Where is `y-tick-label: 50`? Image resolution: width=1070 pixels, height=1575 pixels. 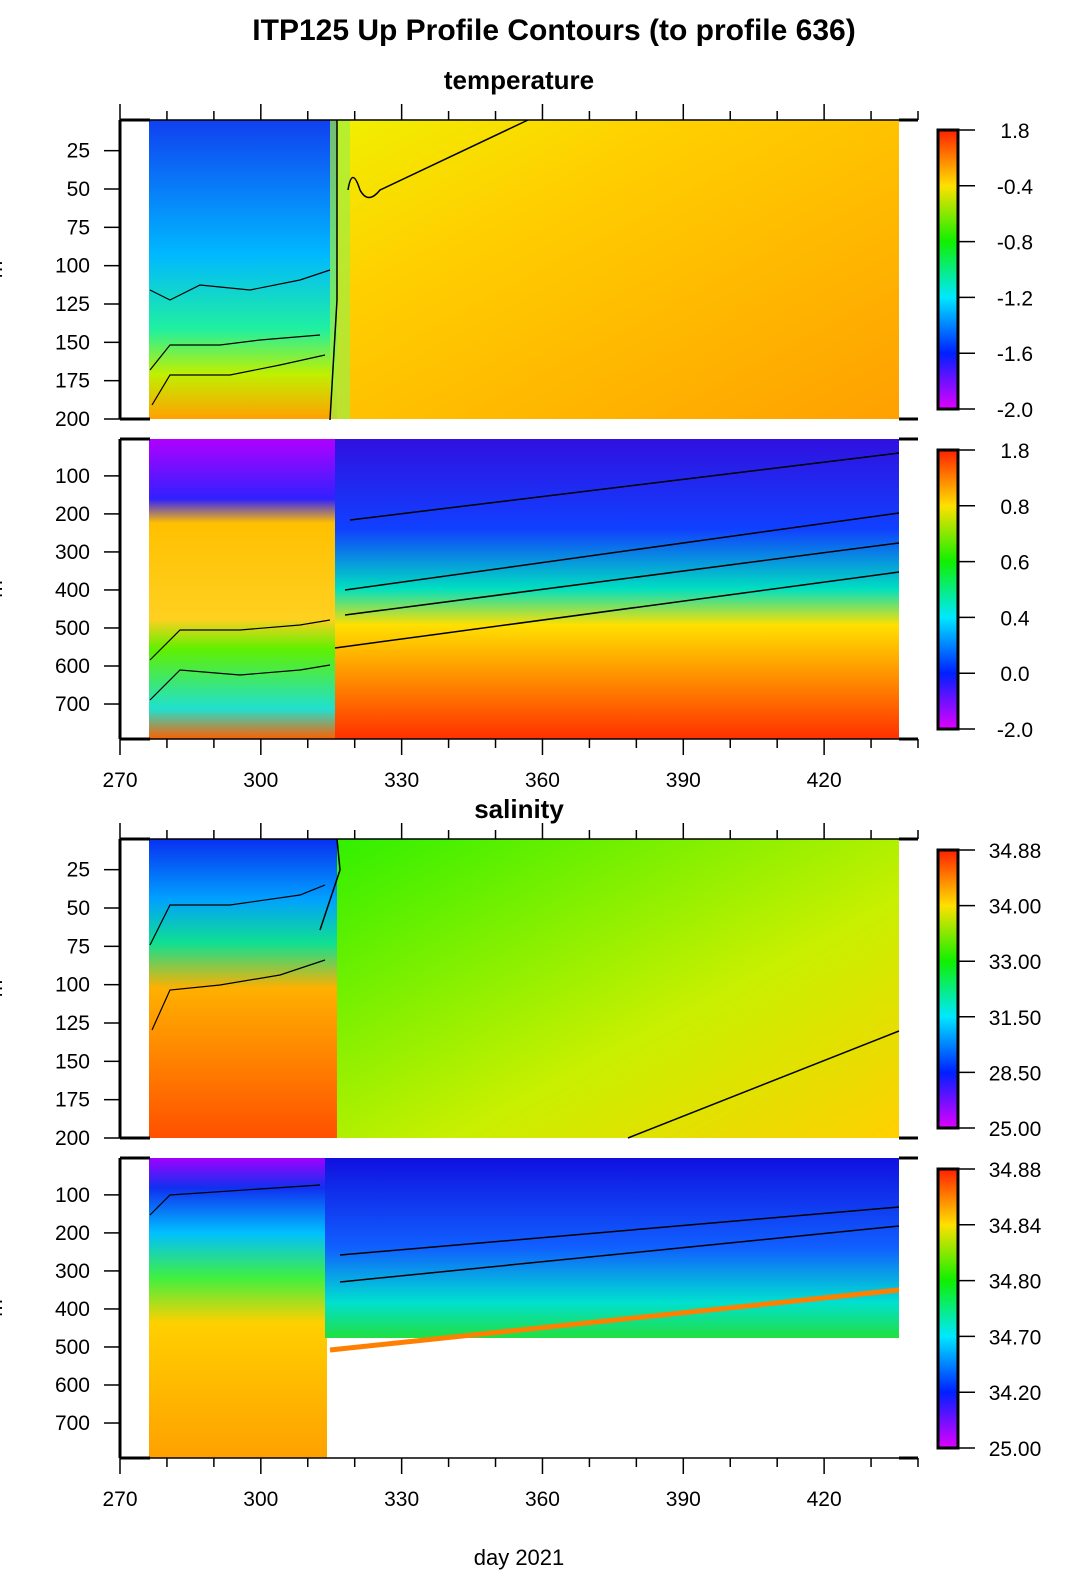
y-tick-label: 50 is located at coordinates (78, 189).